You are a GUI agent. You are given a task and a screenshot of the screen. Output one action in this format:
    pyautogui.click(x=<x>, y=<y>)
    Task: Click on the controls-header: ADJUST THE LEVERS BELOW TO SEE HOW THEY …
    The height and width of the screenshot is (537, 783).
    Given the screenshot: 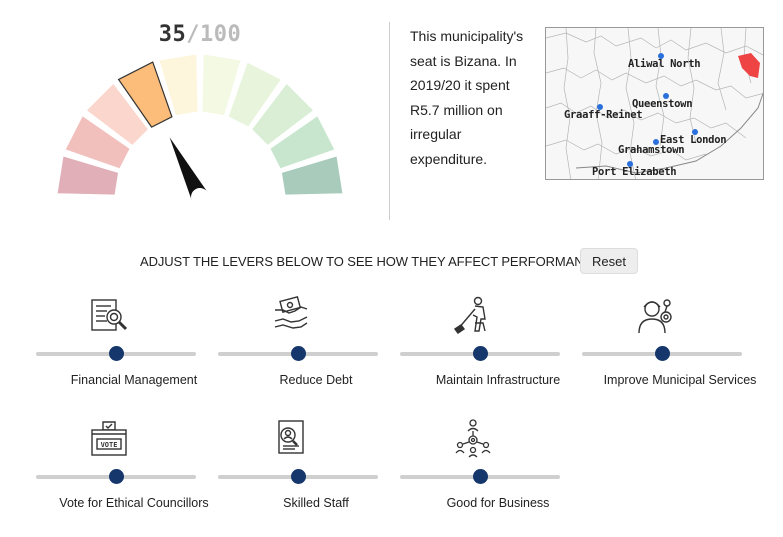 What is the action you would take?
    pyautogui.click(x=391, y=261)
    